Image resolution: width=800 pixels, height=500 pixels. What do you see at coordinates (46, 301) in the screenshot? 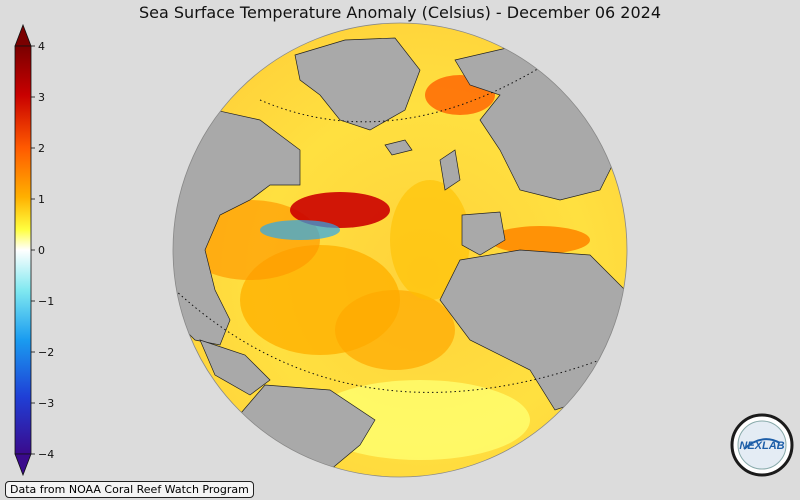
I see `colorbar-tick-label: −1` at bounding box center [46, 301].